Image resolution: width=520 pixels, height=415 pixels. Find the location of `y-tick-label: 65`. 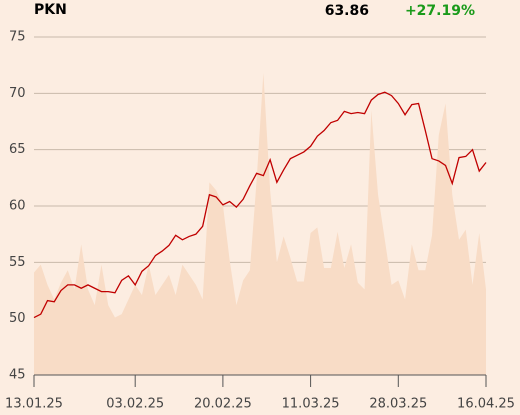

y-tick-label: 65 is located at coordinates (17, 149).